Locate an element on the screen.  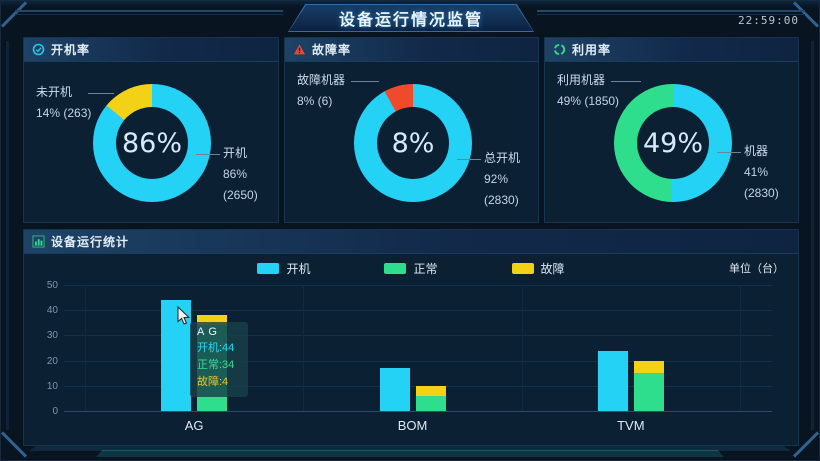
bar-故障-AG is located at coordinates (212, 320).